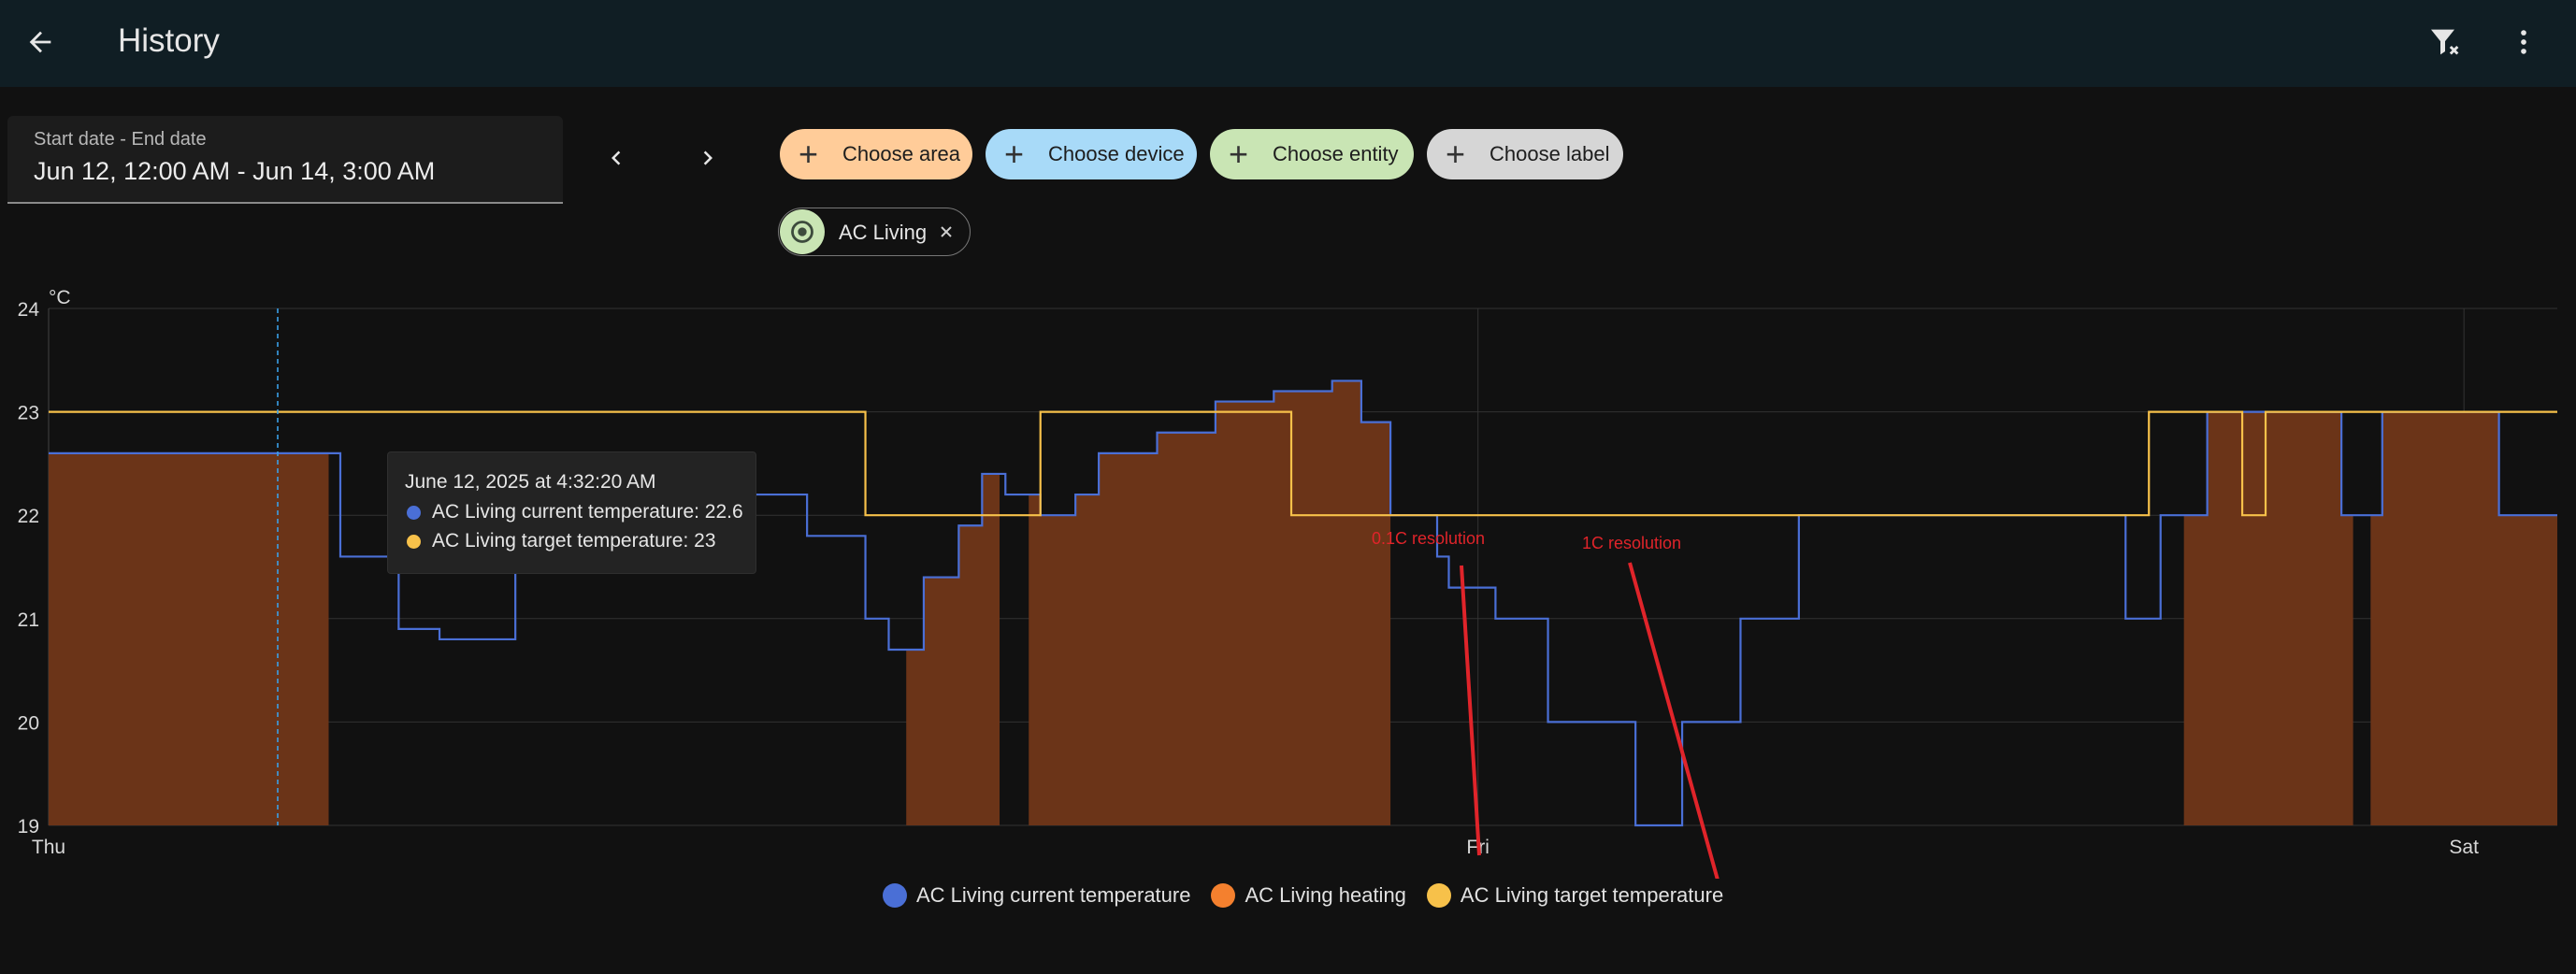 The height and width of the screenshot is (974, 2576). What do you see at coordinates (1054, 895) in the screenshot?
I see `legend-label: AC Living current temperature` at bounding box center [1054, 895].